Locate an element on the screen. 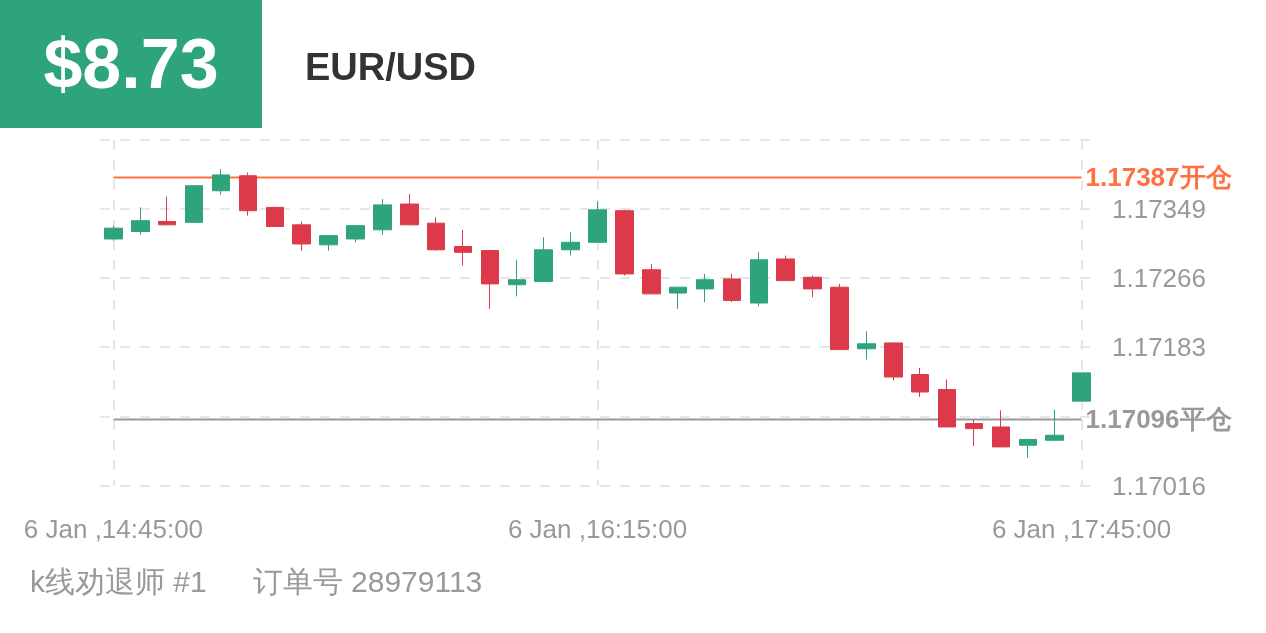  y-tick-label: 1.17016 is located at coordinates (1159, 486).